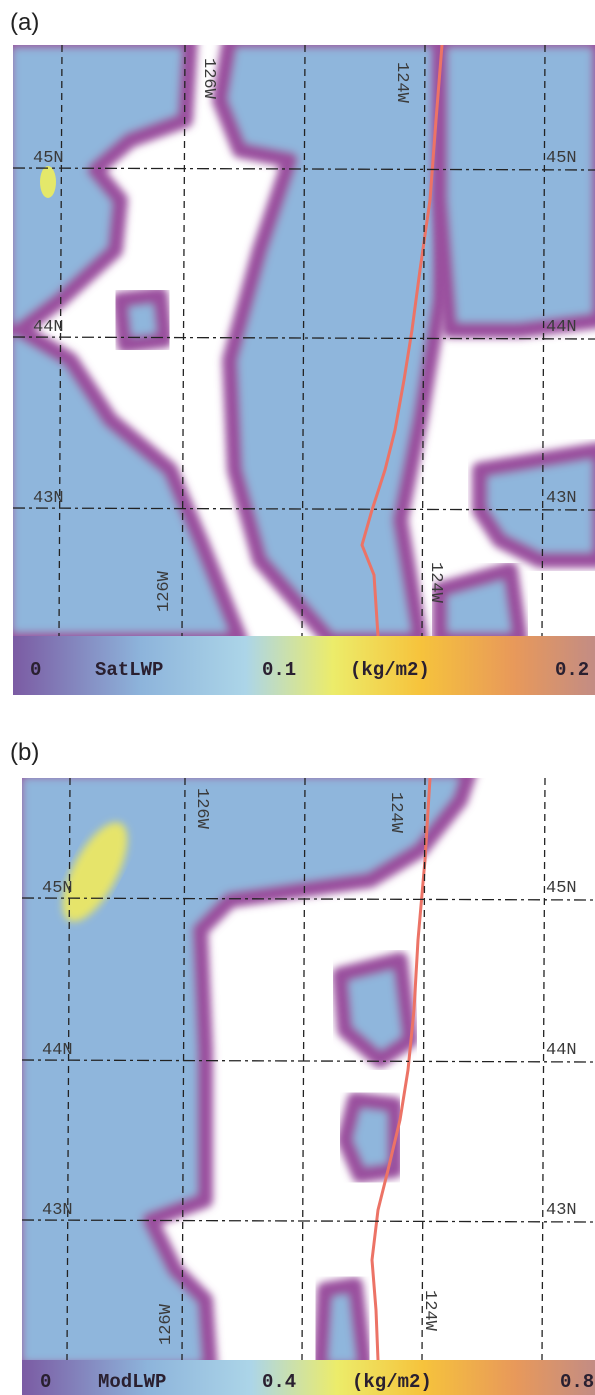 The width and height of the screenshot is (595, 1395). I want to click on colorbar-label: ModLWP, so click(132, 1382).